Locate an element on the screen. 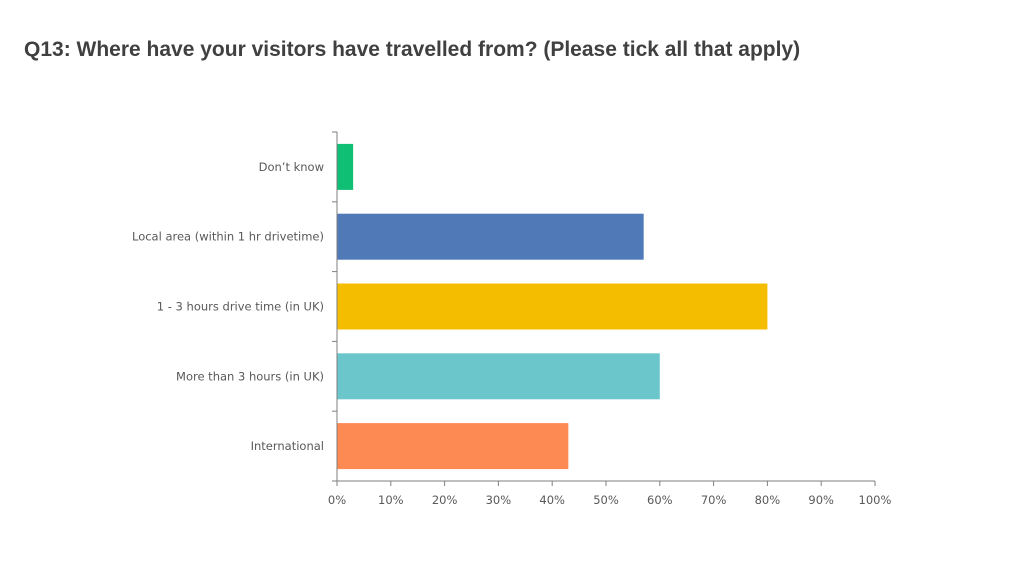  x-tick-label-4: 40% is located at coordinates (552, 500).